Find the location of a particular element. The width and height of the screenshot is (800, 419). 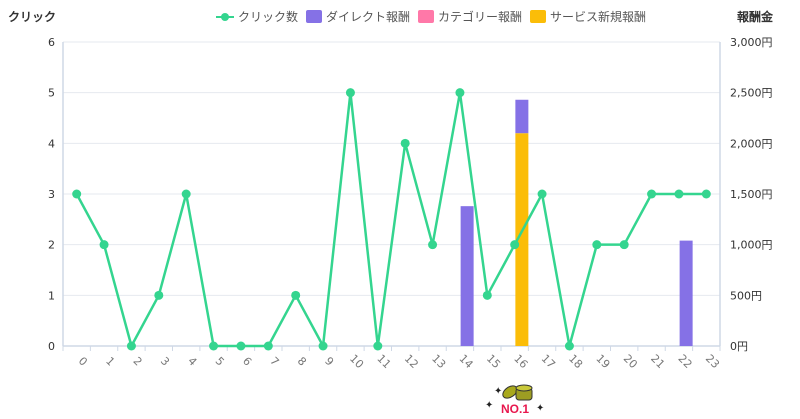

left-tick-label: 6 is located at coordinates (51, 42).